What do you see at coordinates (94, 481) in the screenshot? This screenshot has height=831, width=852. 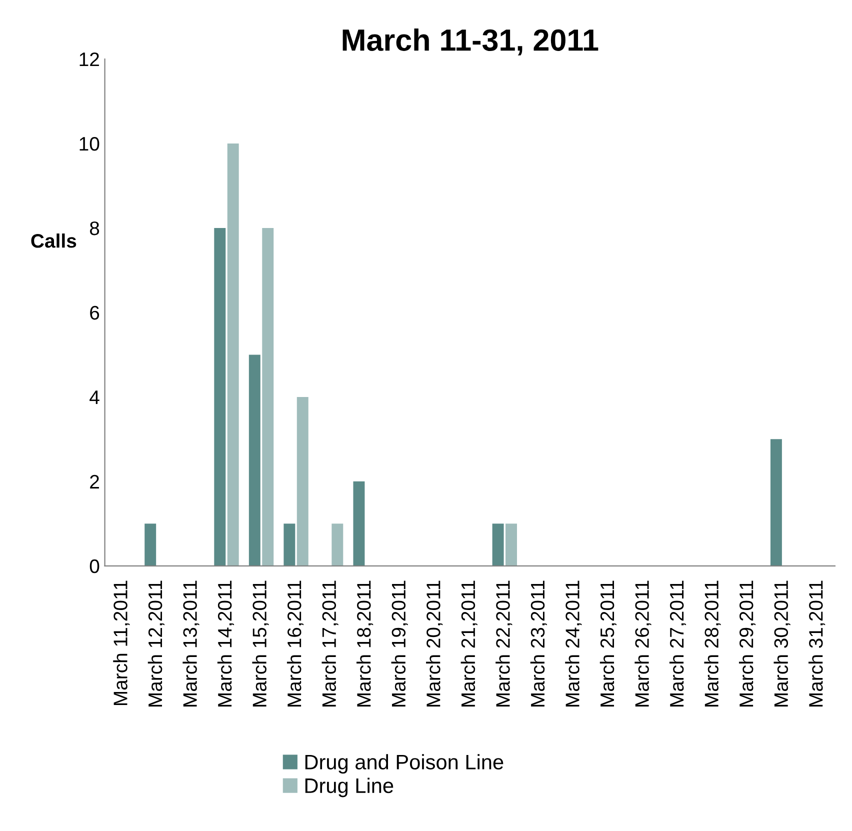 I see `y-tick-label: 2` at bounding box center [94, 481].